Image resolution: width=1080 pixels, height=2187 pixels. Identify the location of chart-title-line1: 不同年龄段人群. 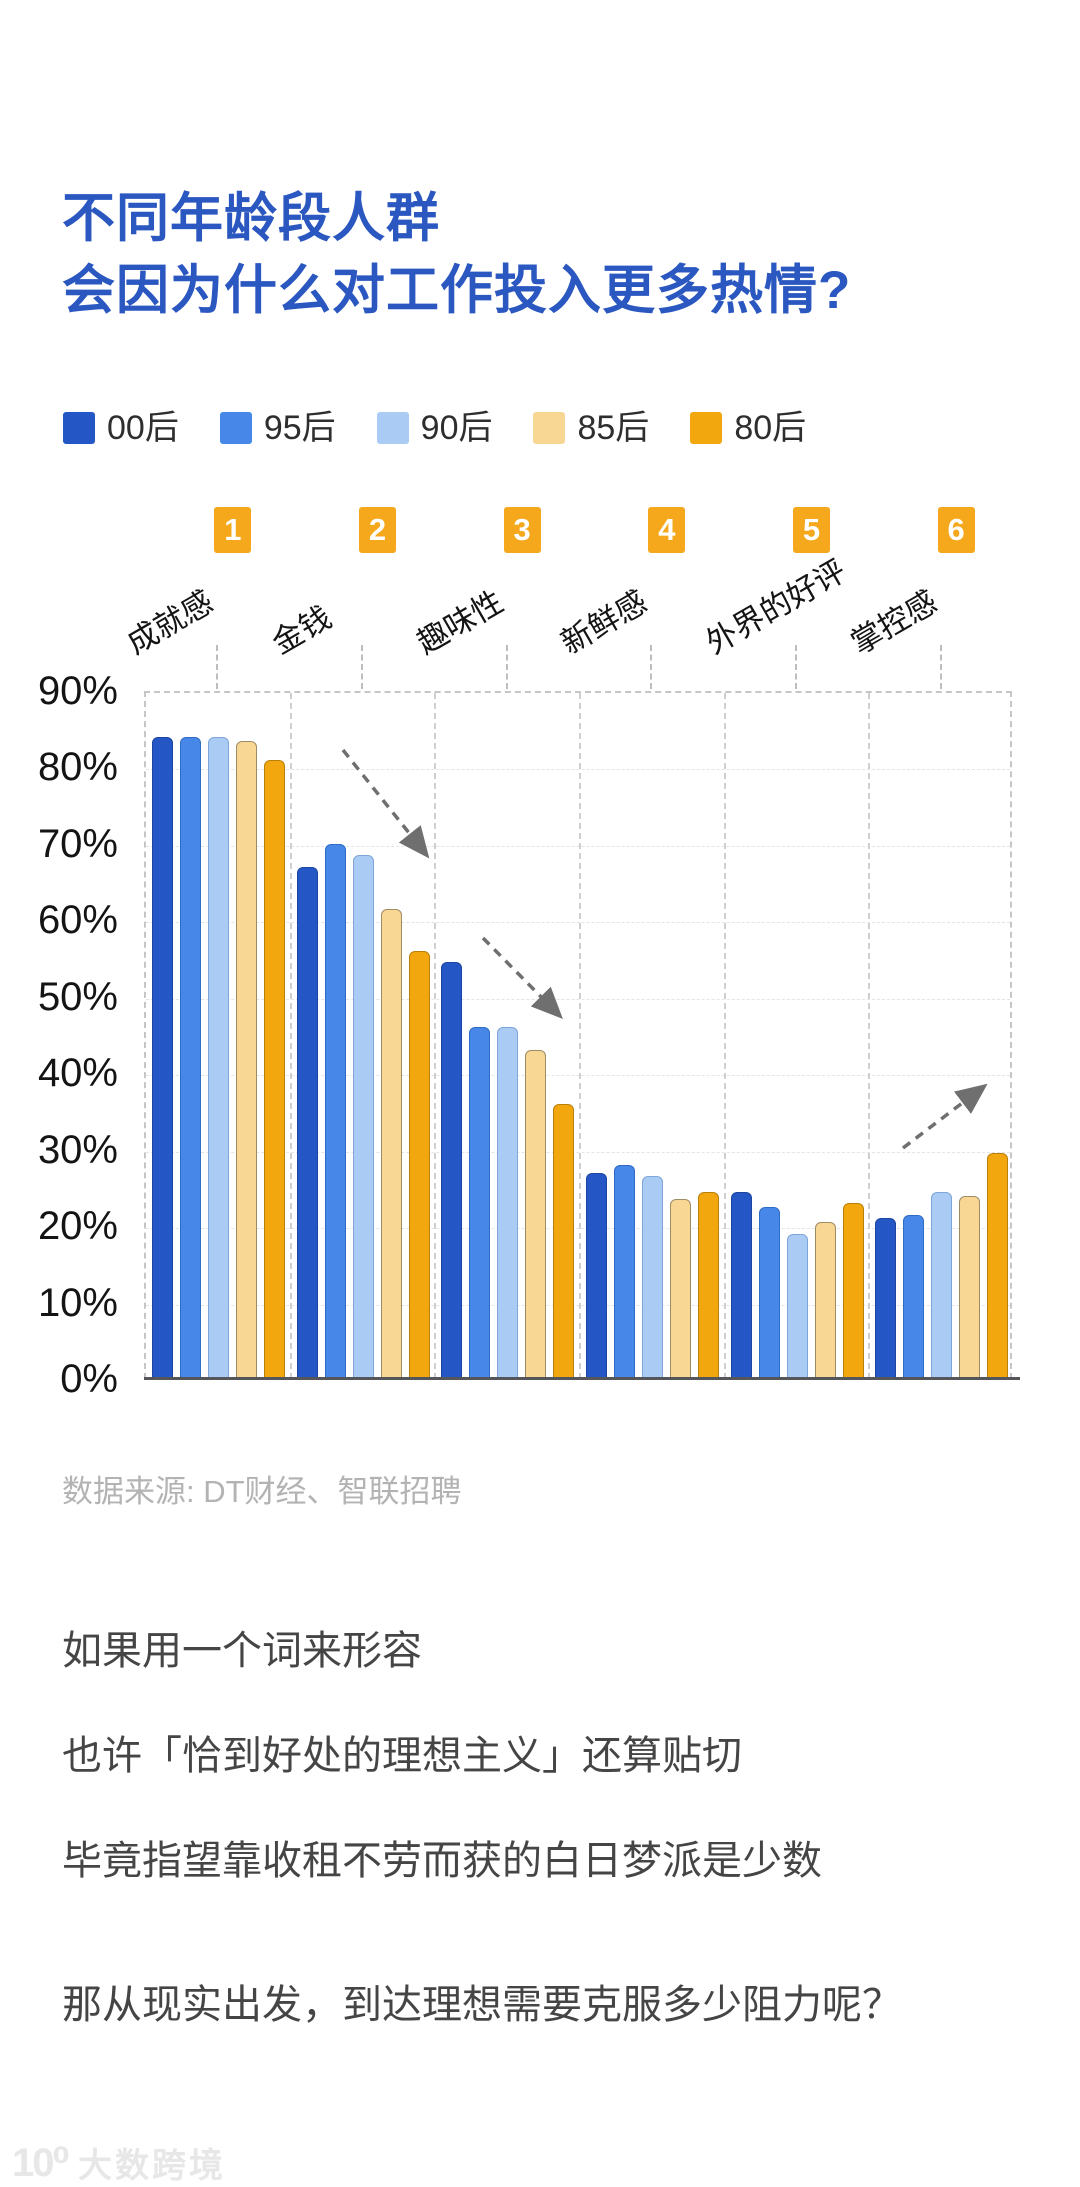
(251, 218).